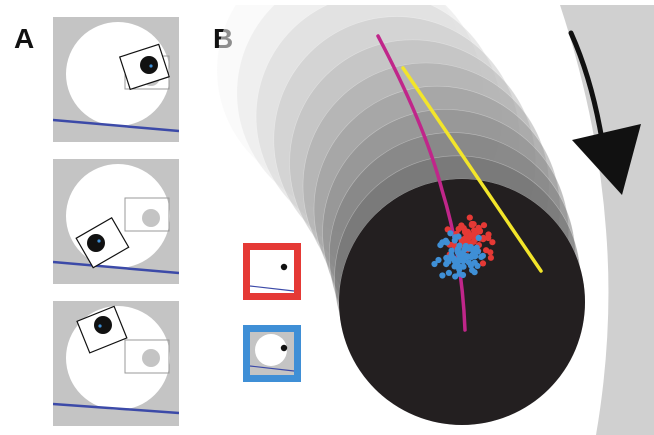 The width and height of the screenshot is (654, 435). I want to click on legend-blue-horizon, so click(272, 368).